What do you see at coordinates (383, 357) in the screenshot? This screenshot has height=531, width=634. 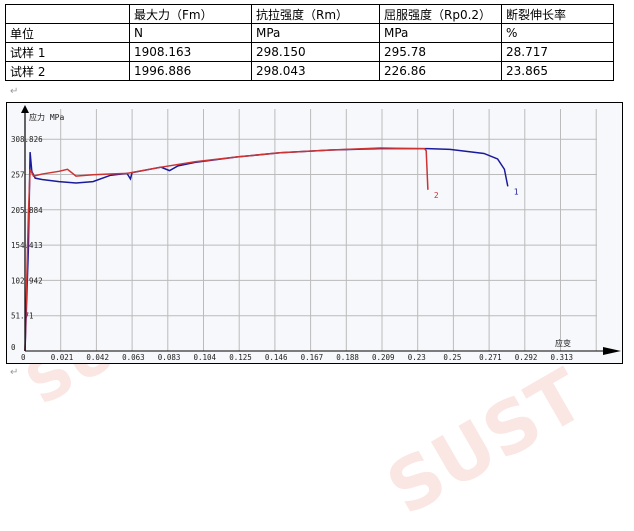 I see `x-tick-label: 0.209` at bounding box center [383, 357].